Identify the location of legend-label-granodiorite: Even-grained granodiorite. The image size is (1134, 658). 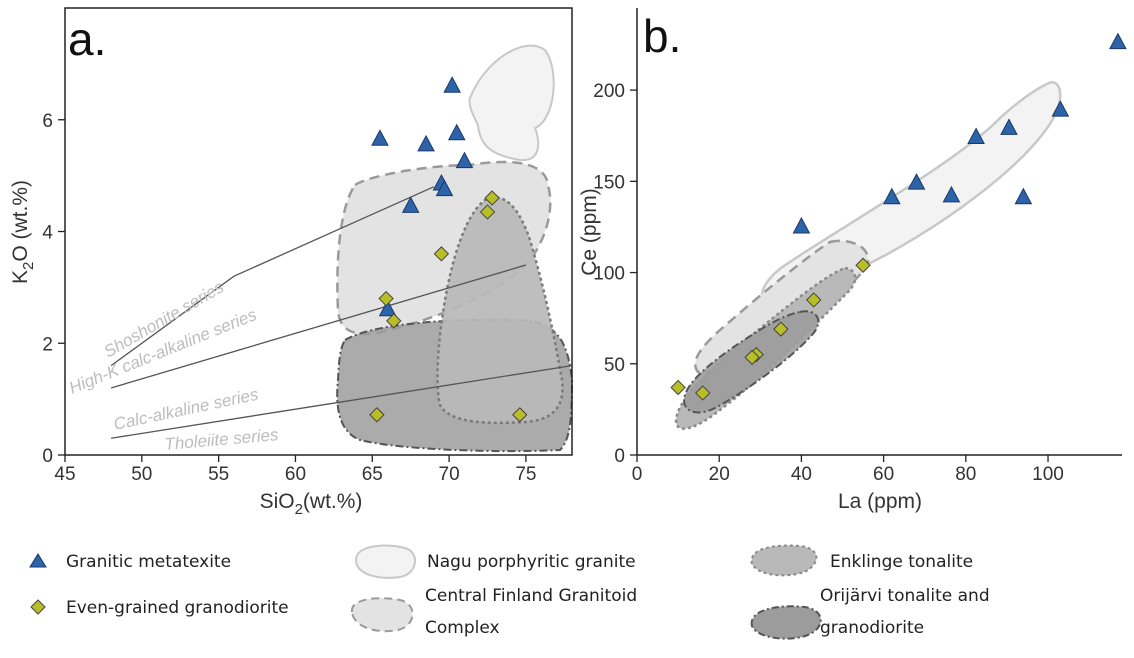
(177, 608).